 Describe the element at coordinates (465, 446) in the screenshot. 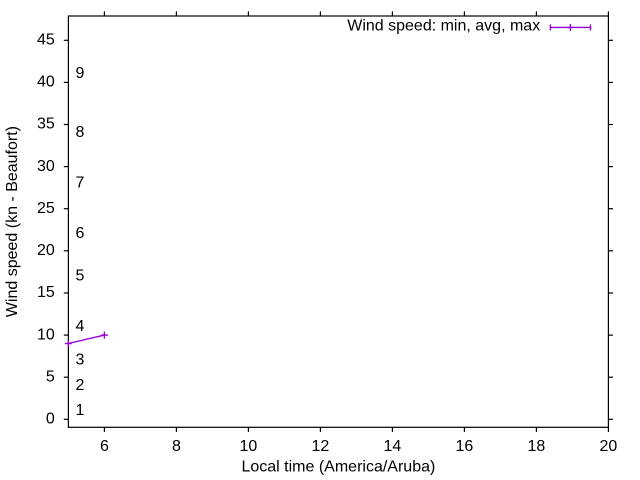

I see `svg-text: 16` at that location.